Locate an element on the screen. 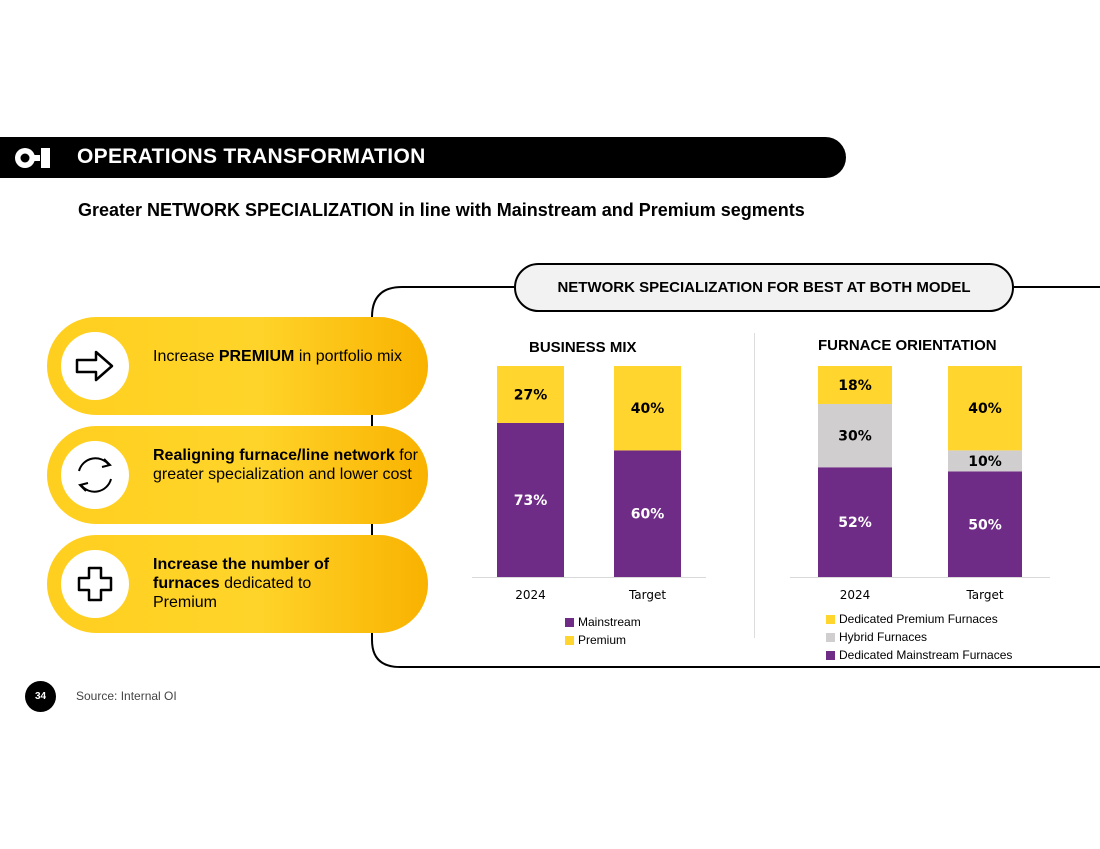 This screenshot has width=1100, height=849. legend-item: Hybrid Furnaces is located at coordinates (919, 637).